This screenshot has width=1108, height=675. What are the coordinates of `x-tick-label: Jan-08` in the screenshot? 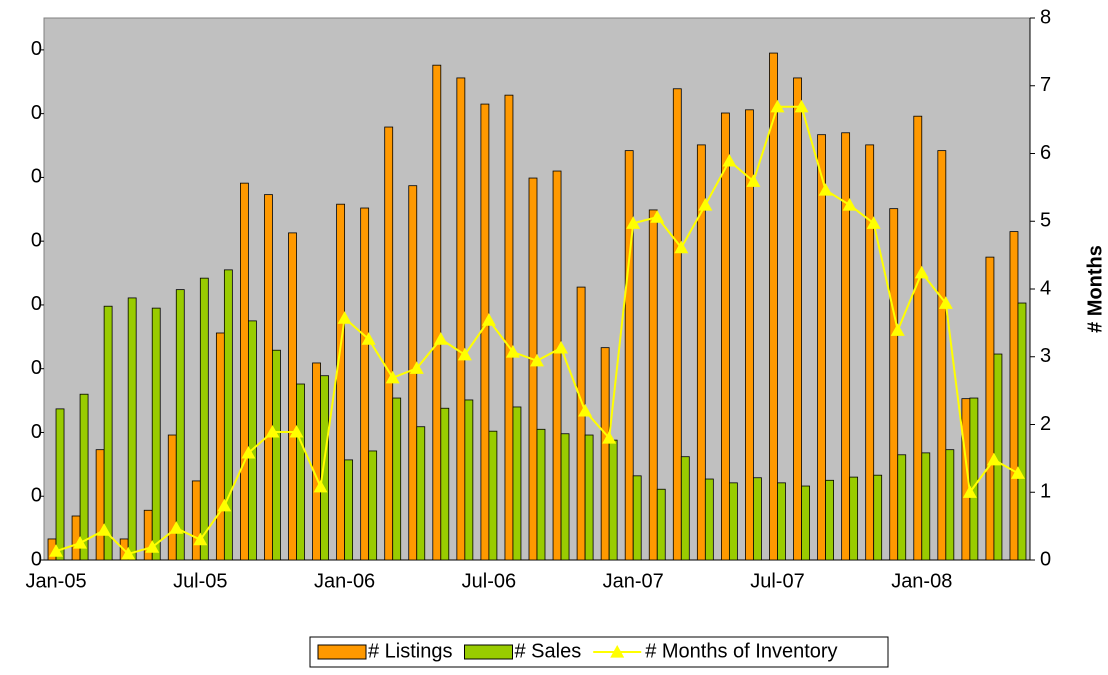 It's located at (921, 581).